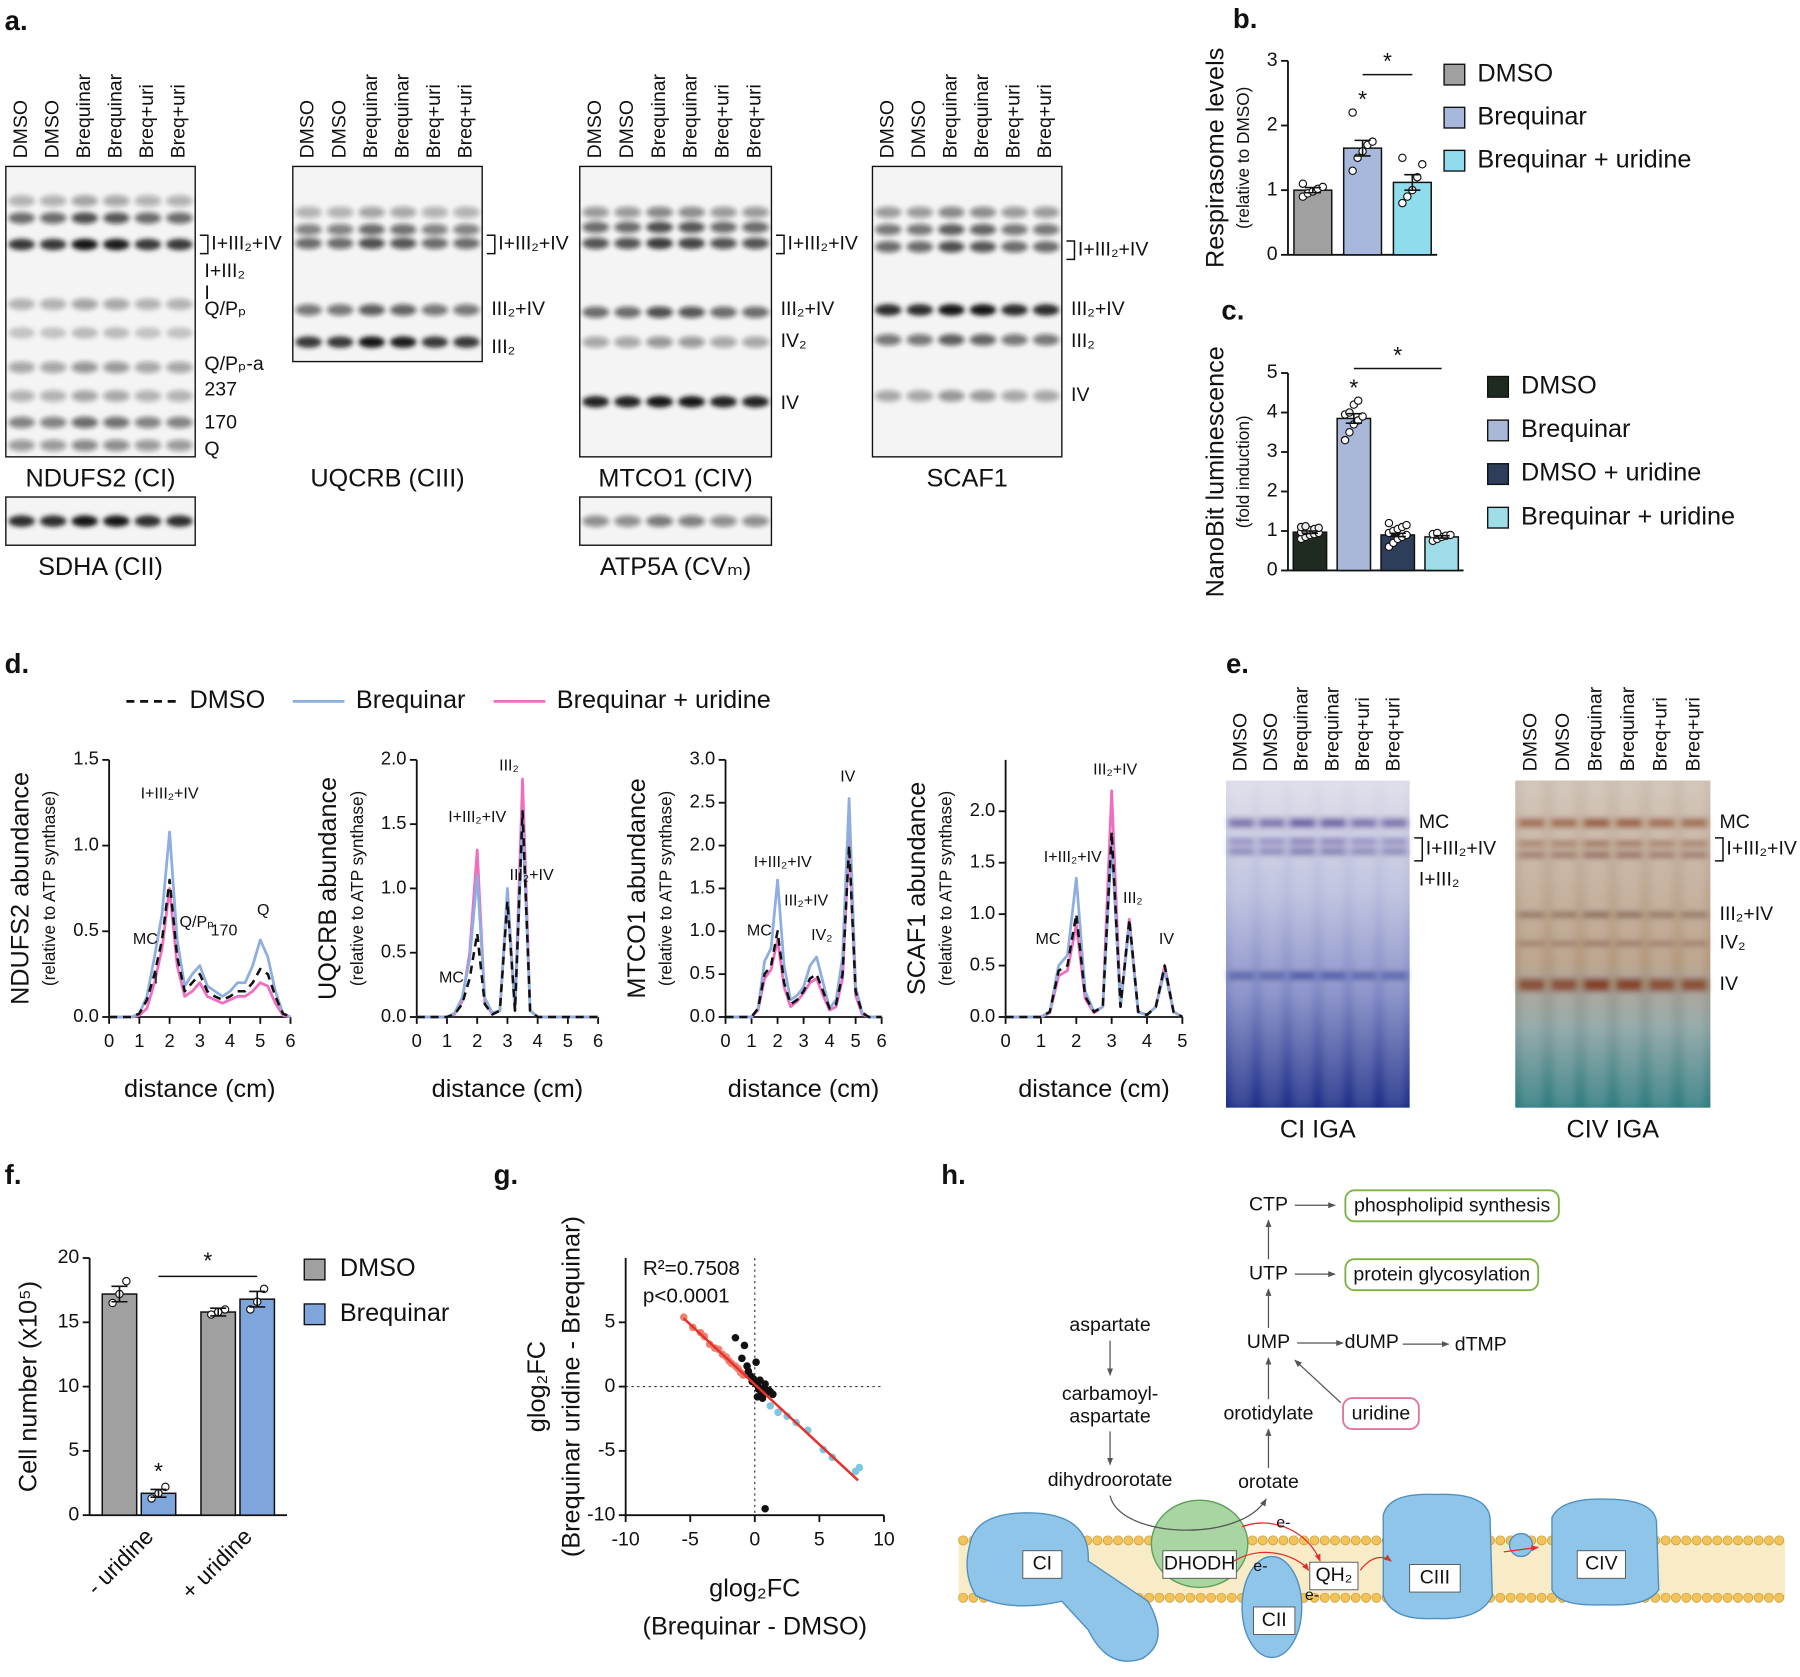 This screenshot has width=1800, height=1677. Describe the element at coordinates (1601, 1564) in the screenshot. I see `label-box` at that location.